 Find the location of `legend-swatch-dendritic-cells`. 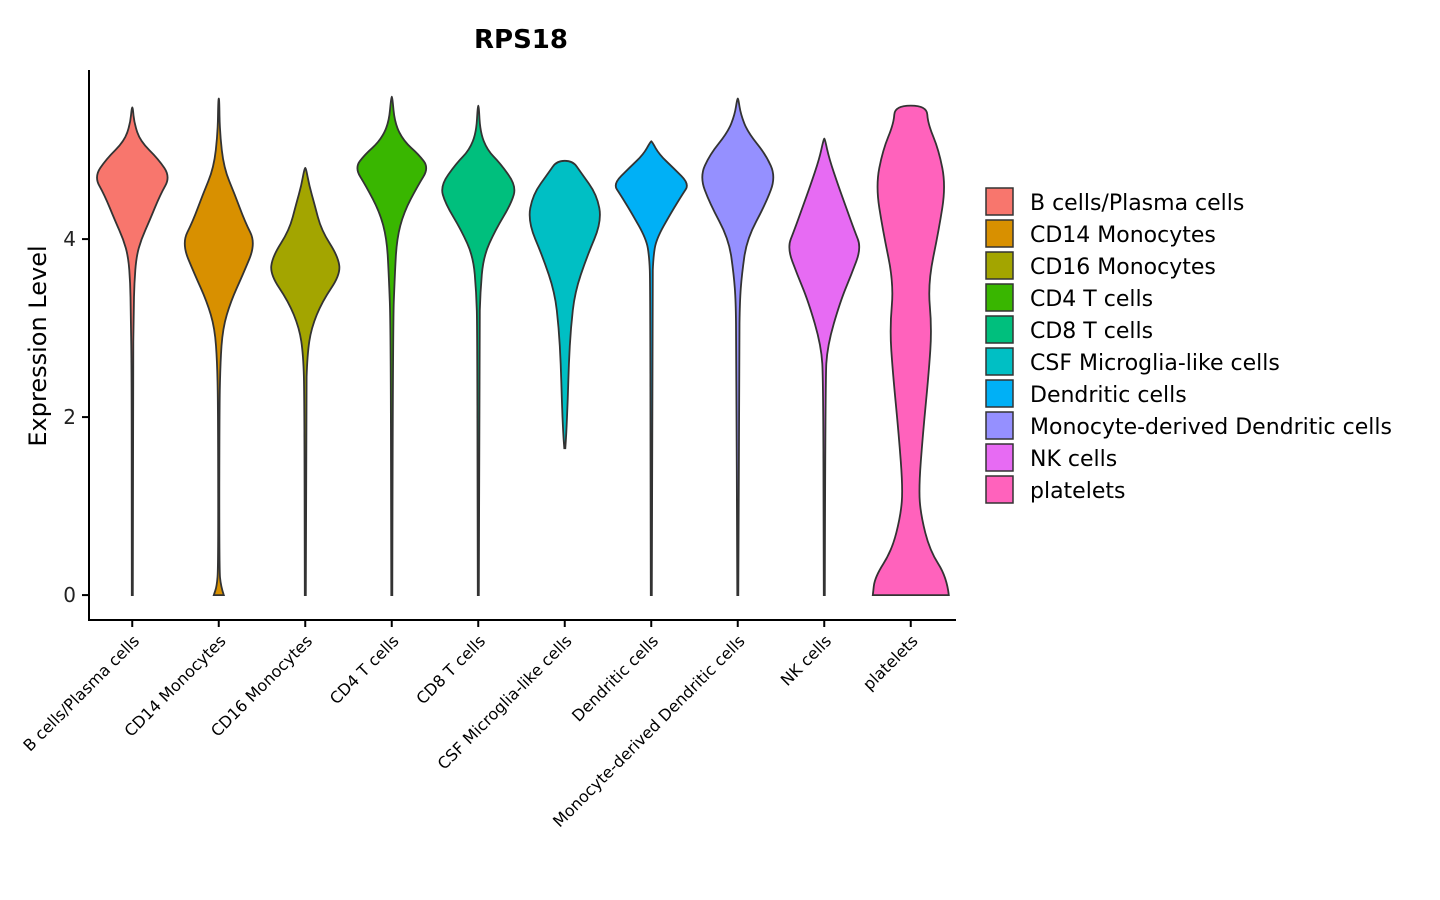

legend-swatch-dendritic-cells is located at coordinates (999, 393).